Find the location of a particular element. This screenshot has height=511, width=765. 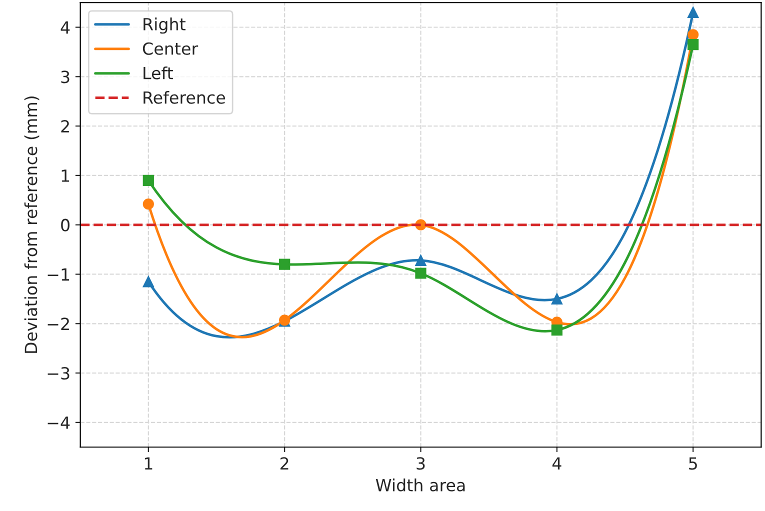

legend-label: Reference is located at coordinates (185, 97).